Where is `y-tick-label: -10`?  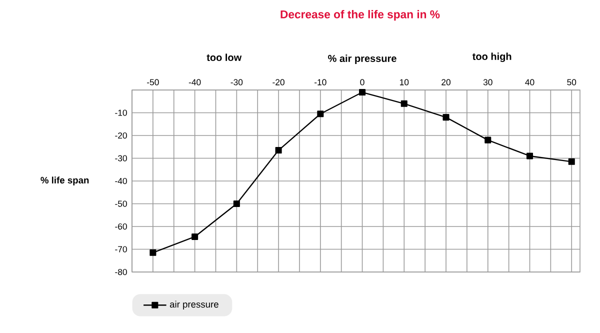
y-tick-label: -10 is located at coordinates (121, 113).